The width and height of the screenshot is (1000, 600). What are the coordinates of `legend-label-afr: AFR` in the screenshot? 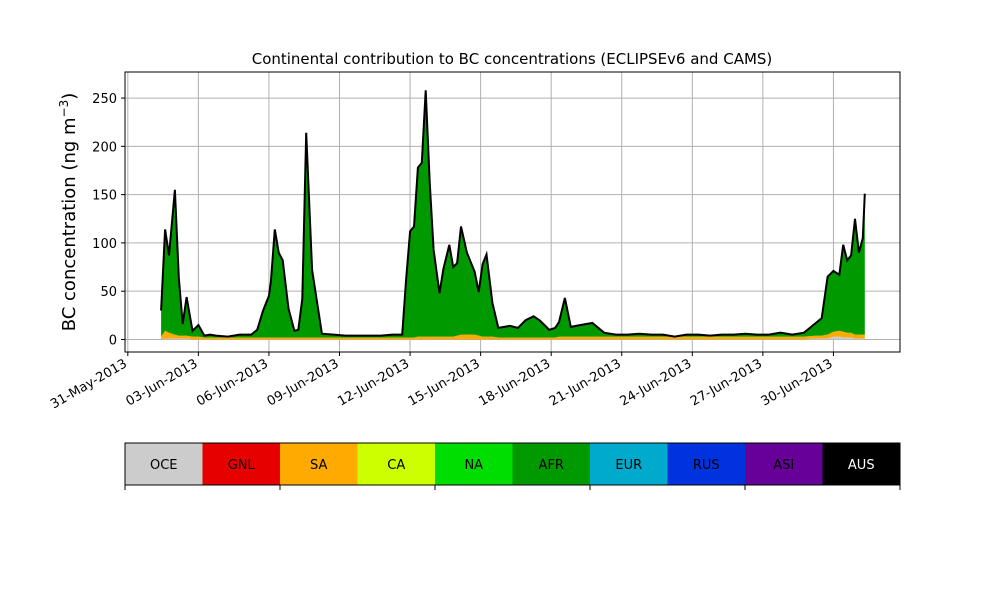 It's located at (551, 465).